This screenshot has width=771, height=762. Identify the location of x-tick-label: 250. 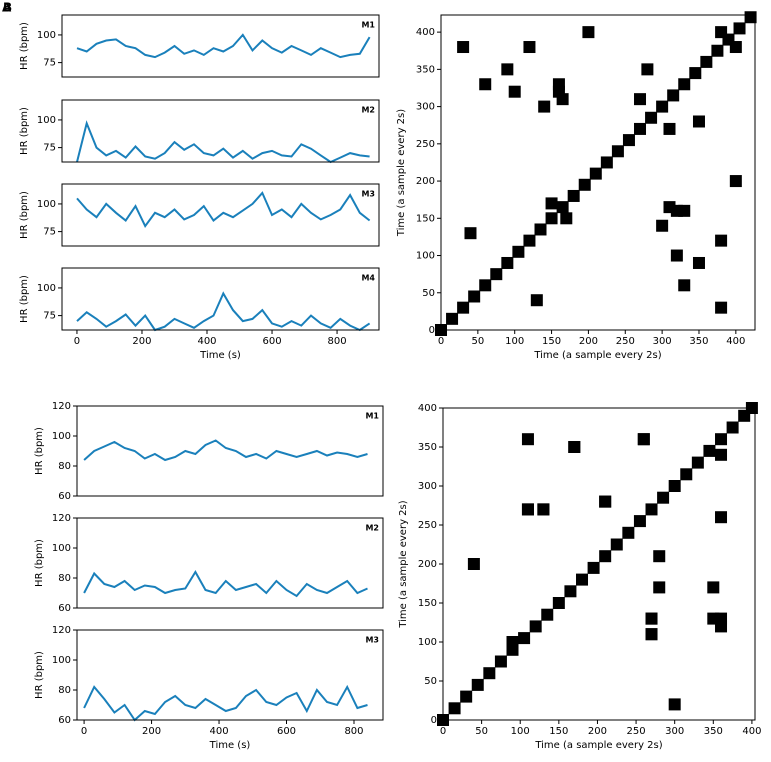
(625, 341).